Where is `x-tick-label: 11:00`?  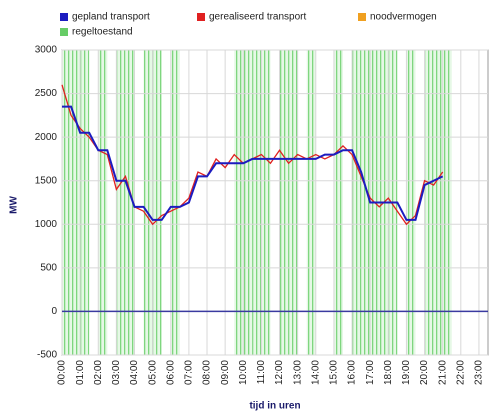
x-tick-label: 11:00 is located at coordinates (261, 372).